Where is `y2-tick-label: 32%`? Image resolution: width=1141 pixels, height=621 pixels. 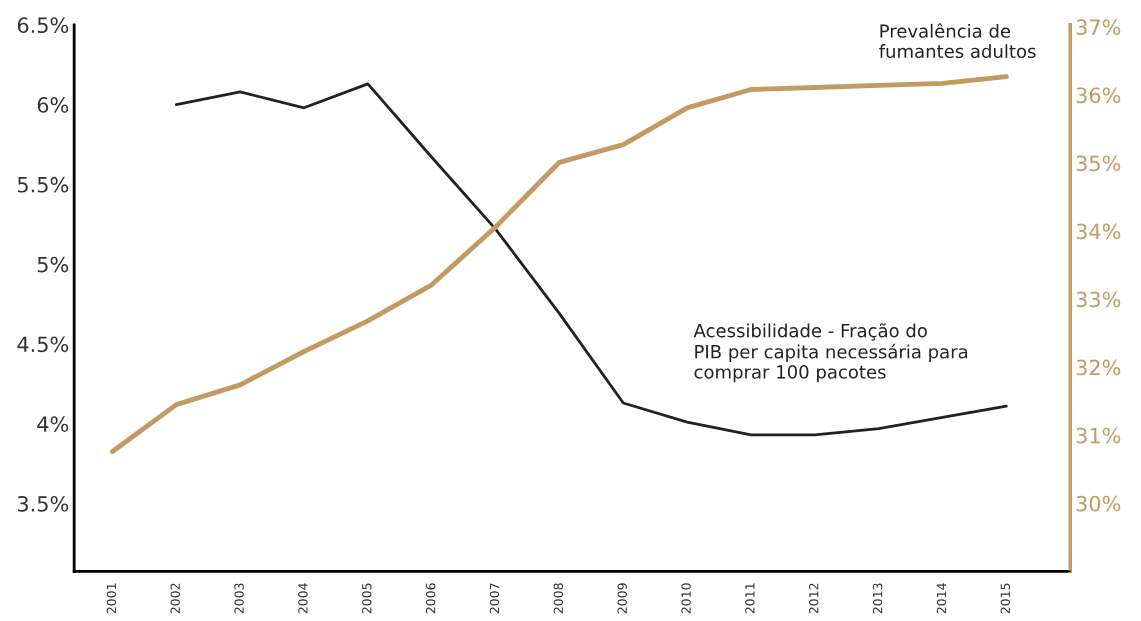
y2-tick-label: 32% is located at coordinates (1098, 367).